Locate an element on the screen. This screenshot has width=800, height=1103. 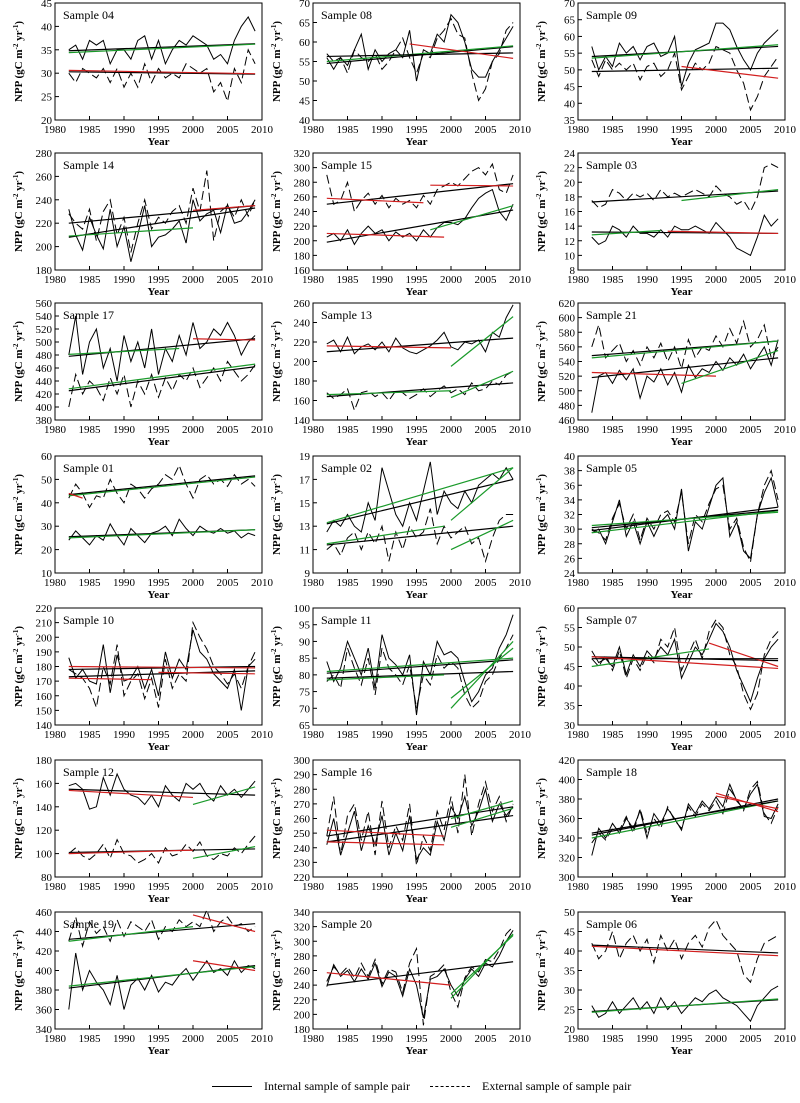
panel-title: Sample 09 is located at coordinates (611, 15).